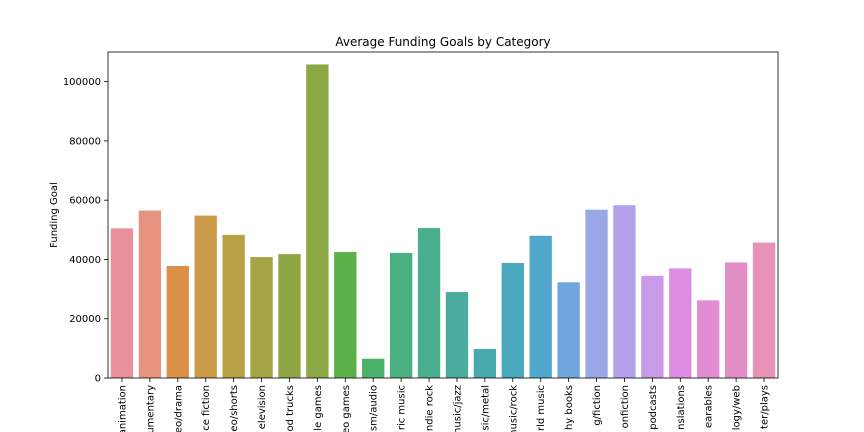 The height and width of the screenshot is (432, 864). I want to click on y-tick-label: 100000, so click(82, 82).